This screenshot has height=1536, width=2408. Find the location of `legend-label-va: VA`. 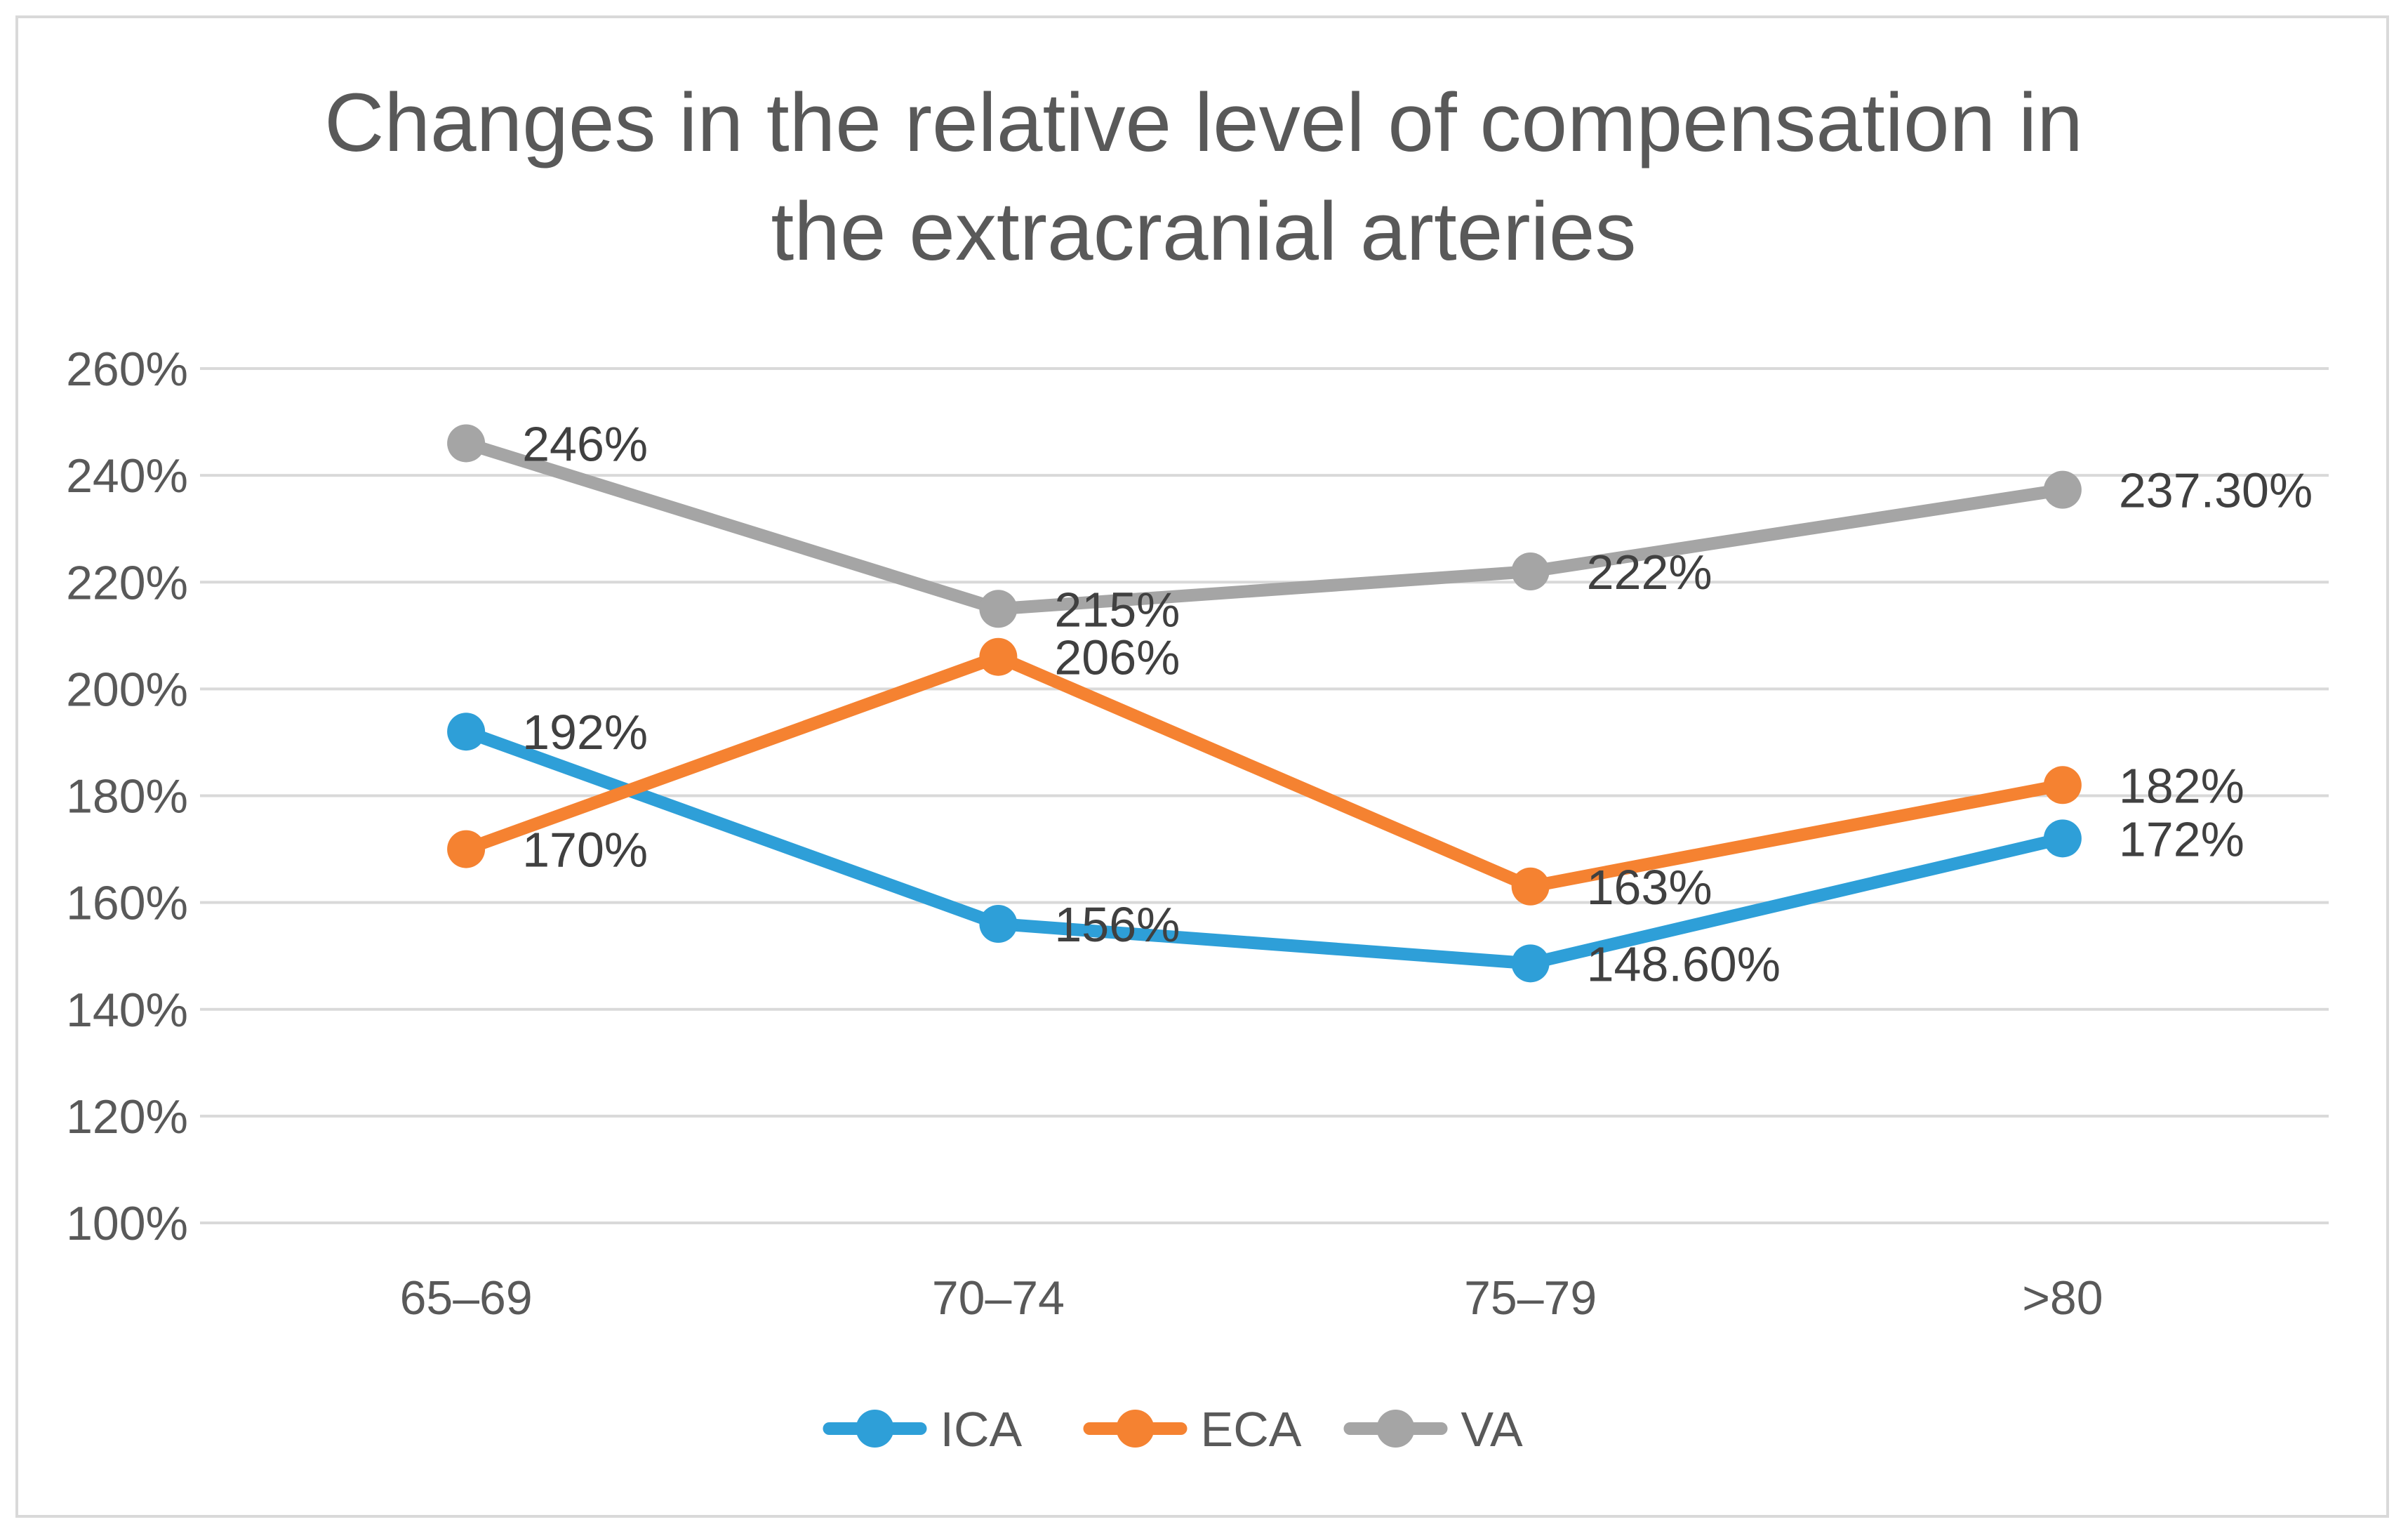

legend-label-va: VA is located at coordinates (1492, 1429).